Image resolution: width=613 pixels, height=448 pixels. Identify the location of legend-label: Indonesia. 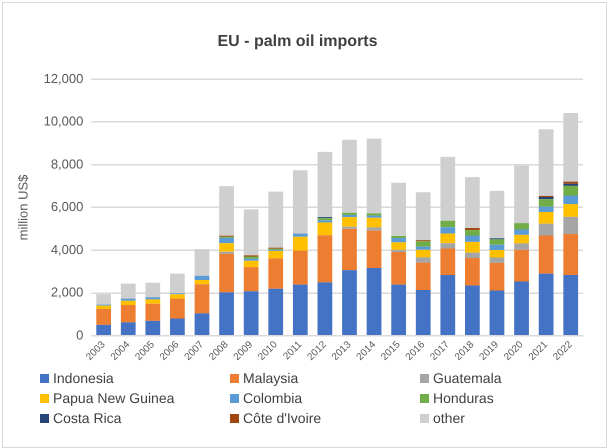
(83, 378).